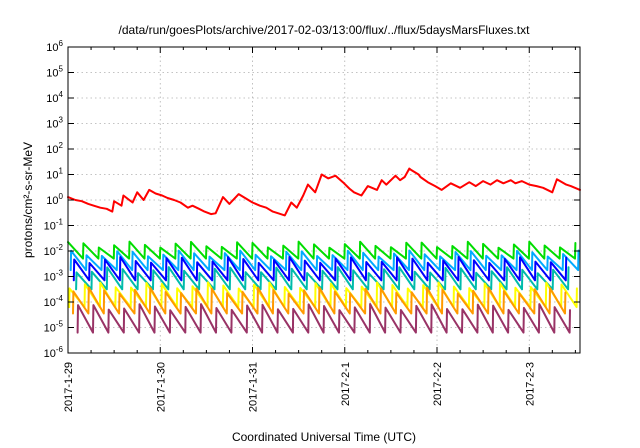  What do you see at coordinates (54, 352) in the screenshot?
I see `y-tick-label: 10⁻⁶` at bounding box center [54, 352].